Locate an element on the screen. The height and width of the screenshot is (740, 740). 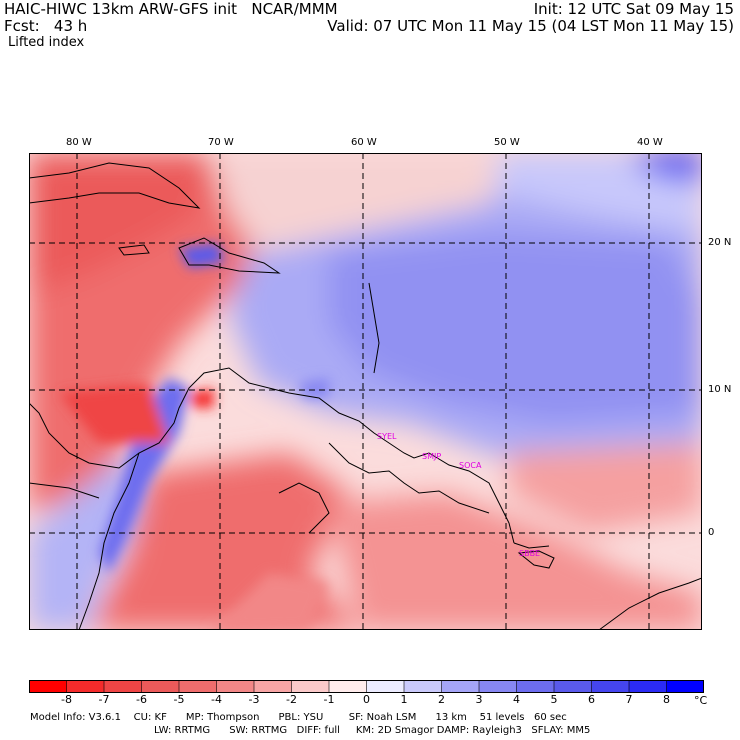
colorbar is located at coordinates (366, 686).